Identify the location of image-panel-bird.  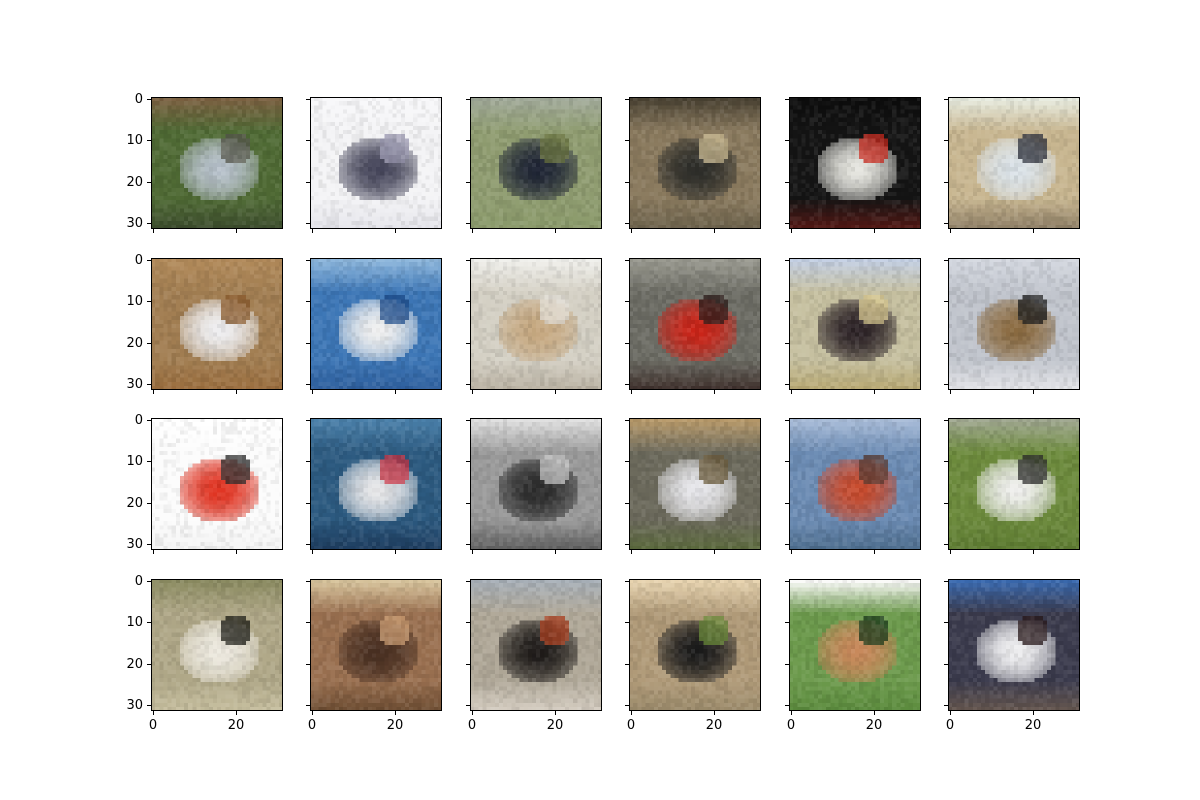
(695, 324).